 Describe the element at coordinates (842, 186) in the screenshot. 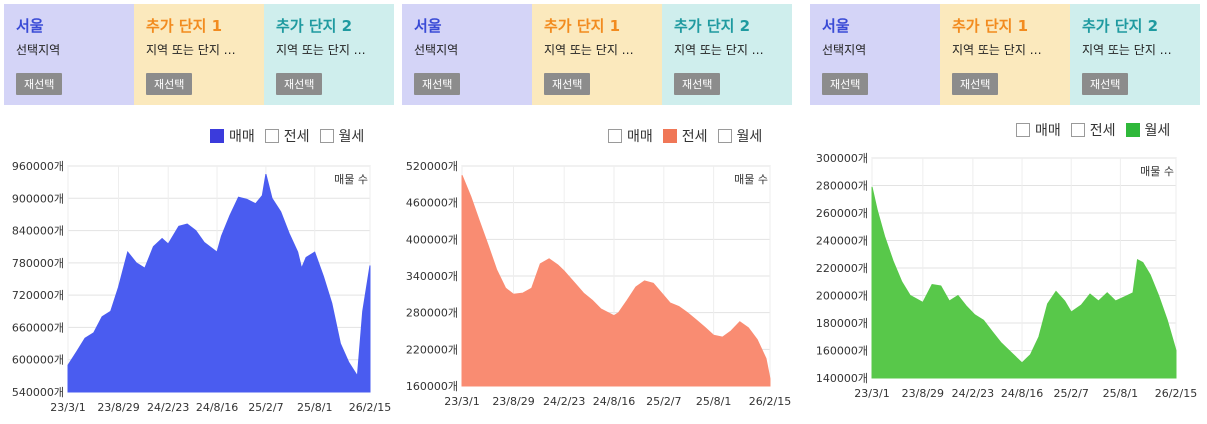

I see `y-tick-label: 280000개` at that location.